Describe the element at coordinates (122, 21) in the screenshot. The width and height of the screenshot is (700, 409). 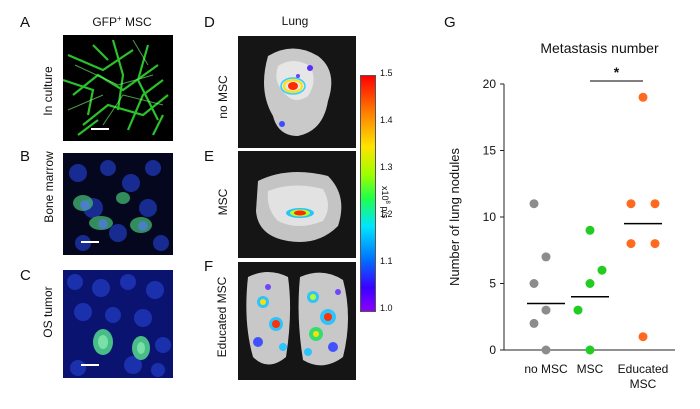
I see `gfp-msc-header: GFP+ MSC` at that location.